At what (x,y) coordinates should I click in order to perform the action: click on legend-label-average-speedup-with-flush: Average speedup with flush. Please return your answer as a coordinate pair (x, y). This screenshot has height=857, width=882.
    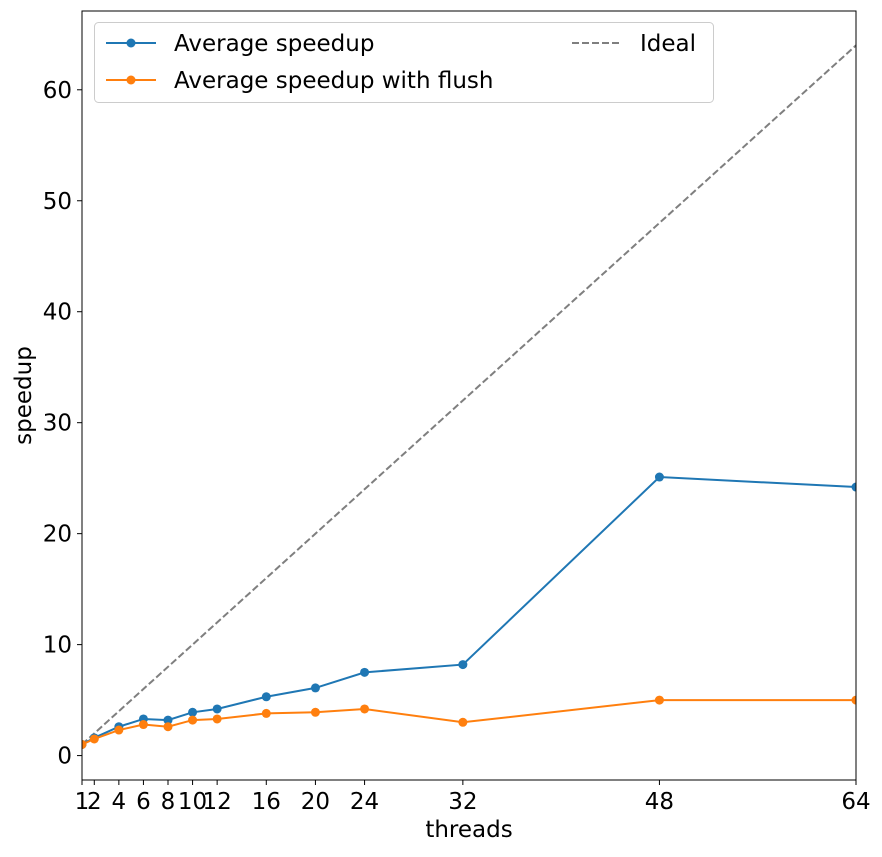
    Looking at the image, I should click on (333, 81).